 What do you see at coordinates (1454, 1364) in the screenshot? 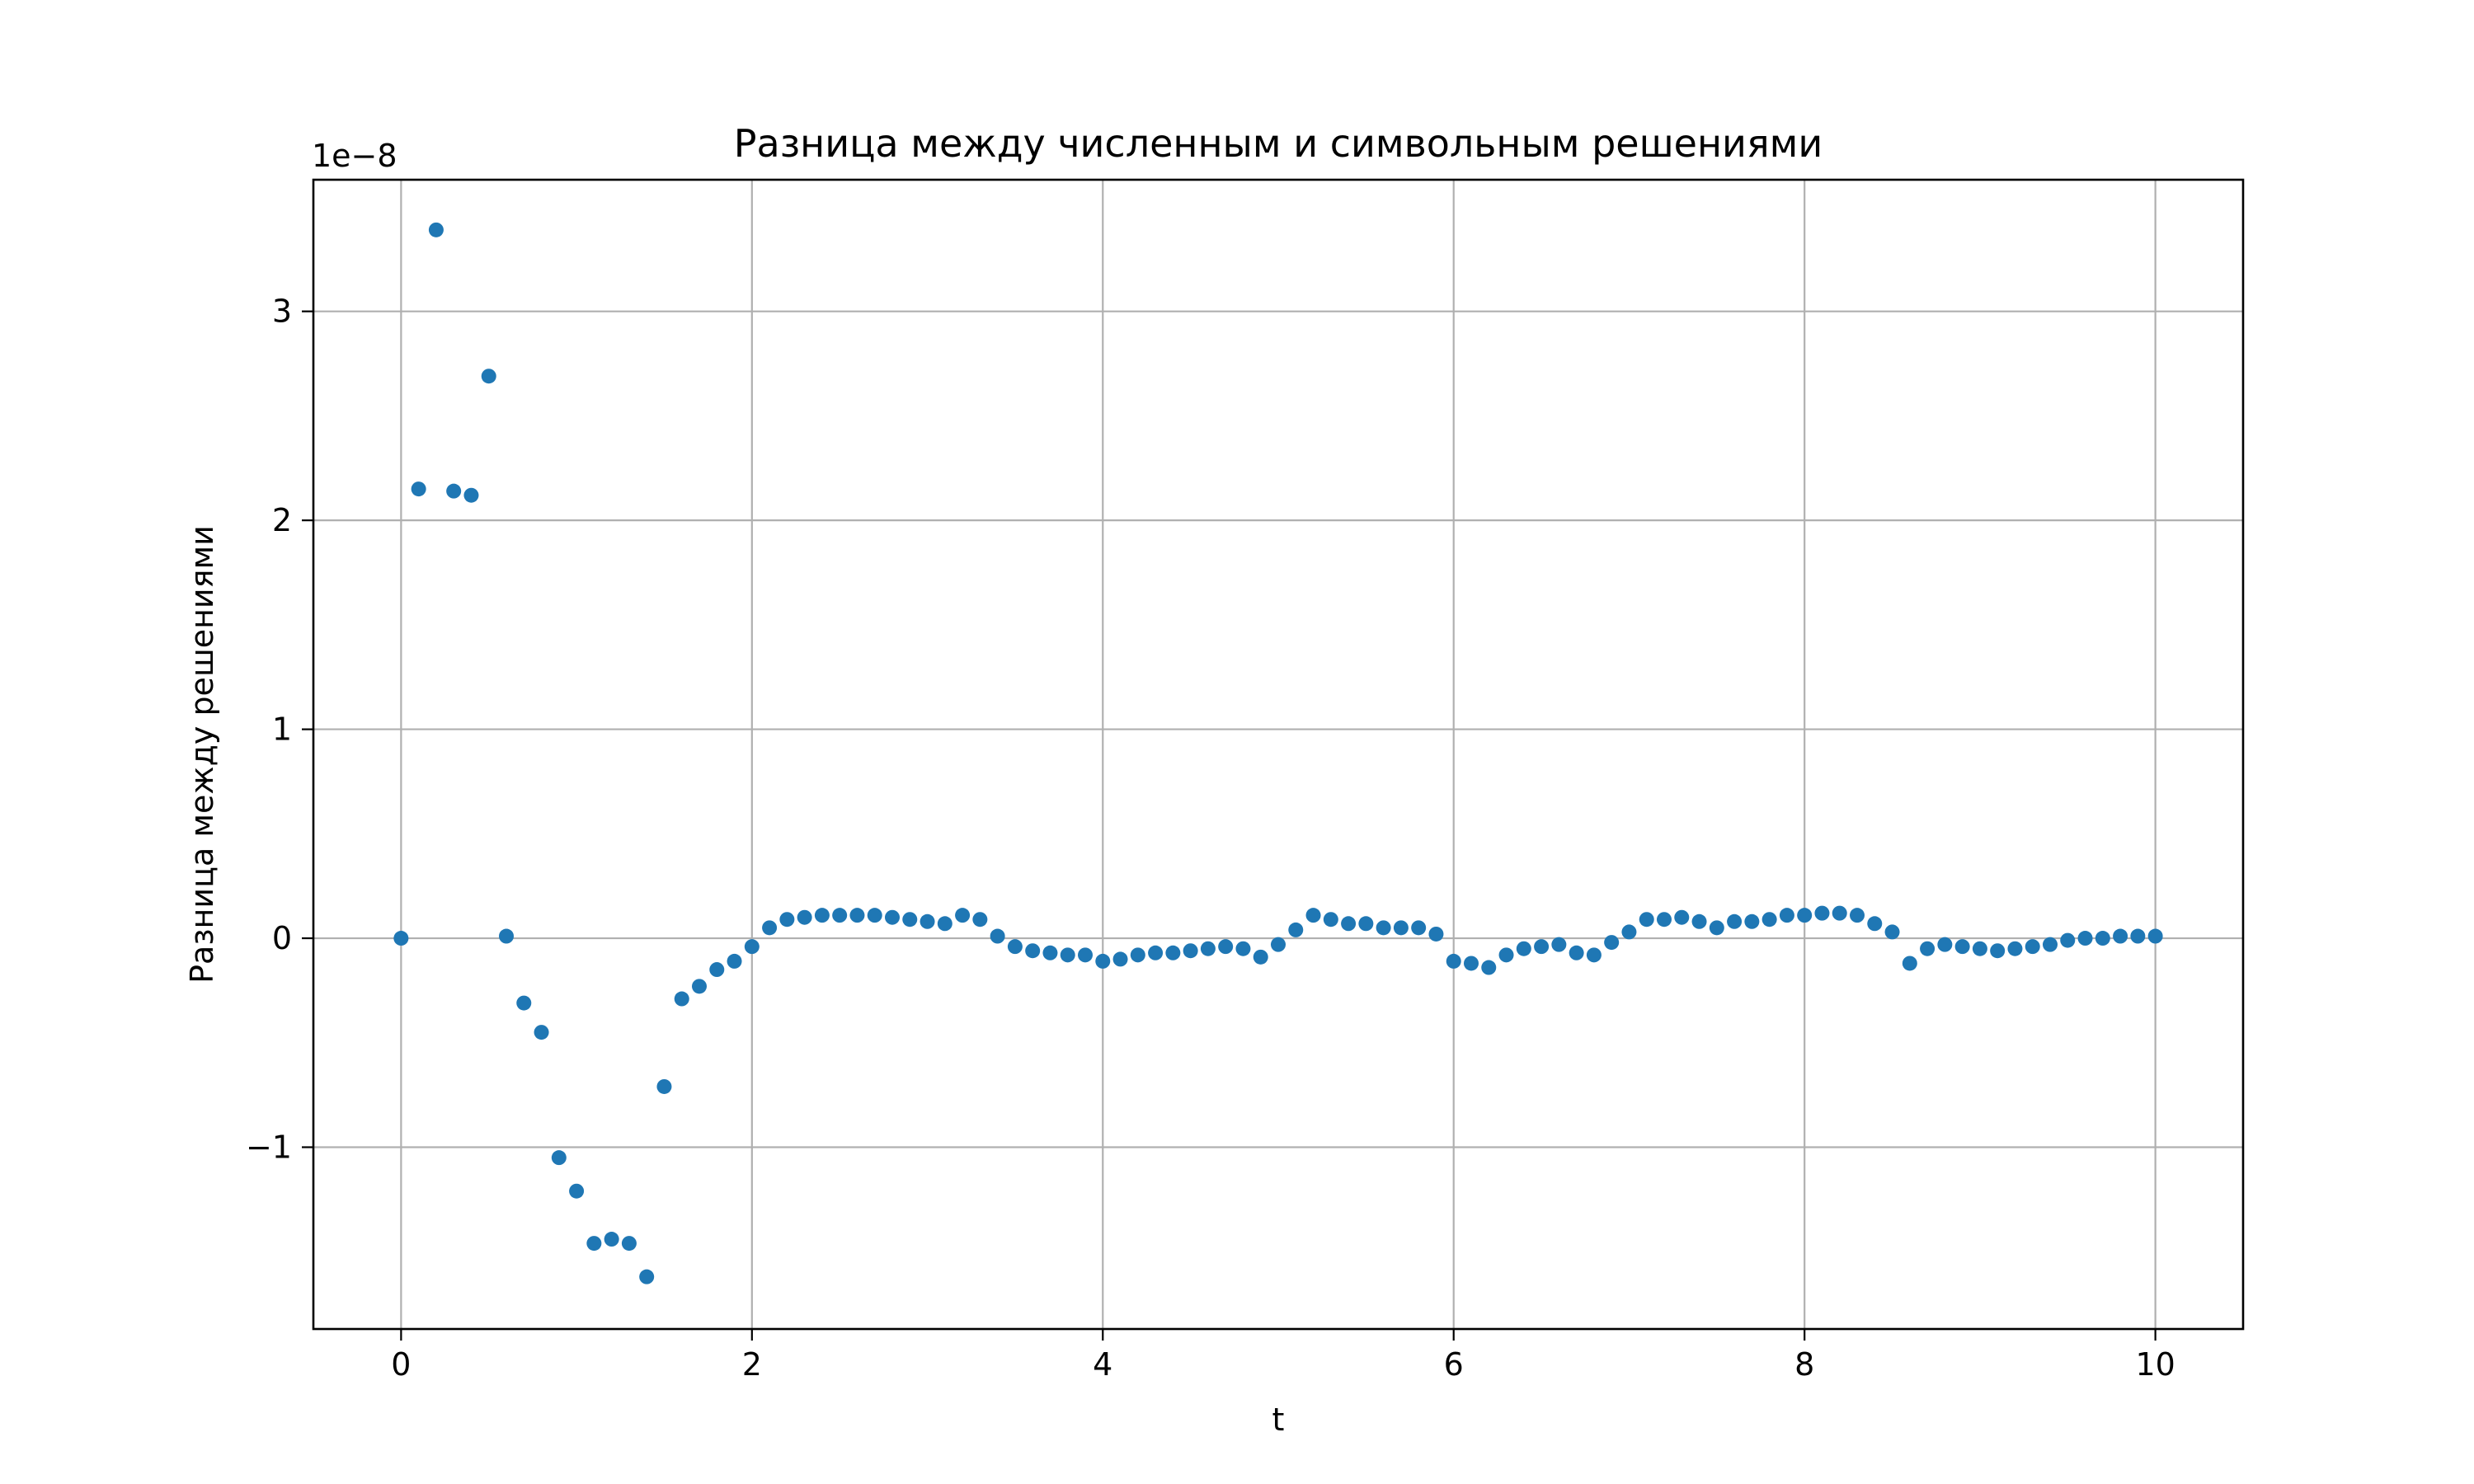
I see `x-tick-label: 6` at bounding box center [1454, 1364].